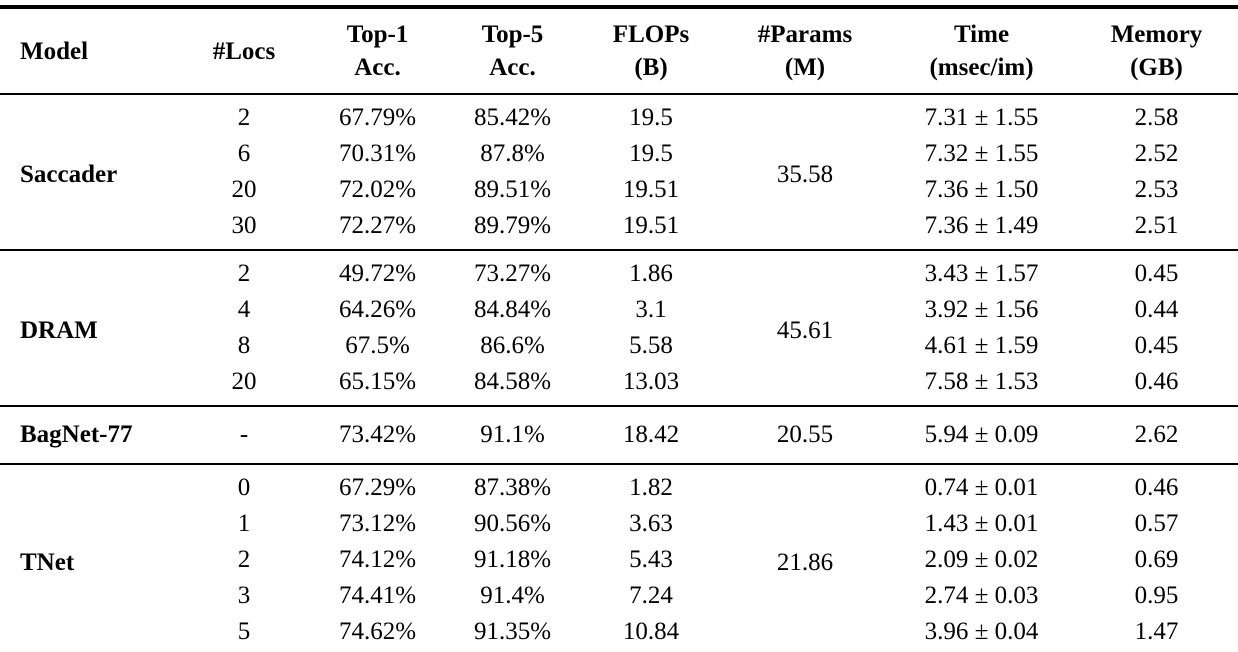  What do you see at coordinates (512, 595) in the screenshot?
I see `top5-cell: 91.4%` at bounding box center [512, 595].